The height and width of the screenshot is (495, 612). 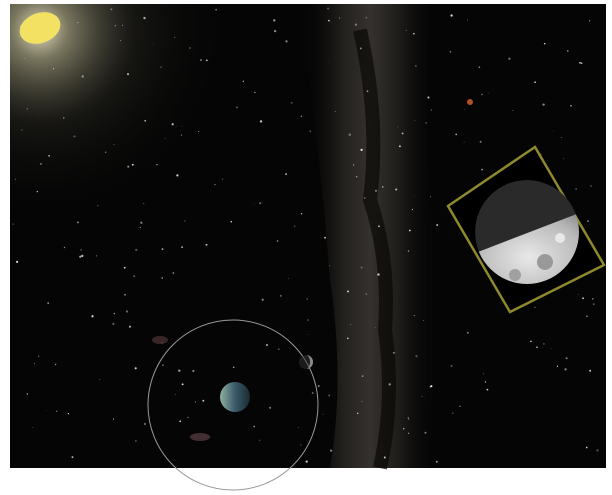 I want to click on sun, so click(x=40, y=28).